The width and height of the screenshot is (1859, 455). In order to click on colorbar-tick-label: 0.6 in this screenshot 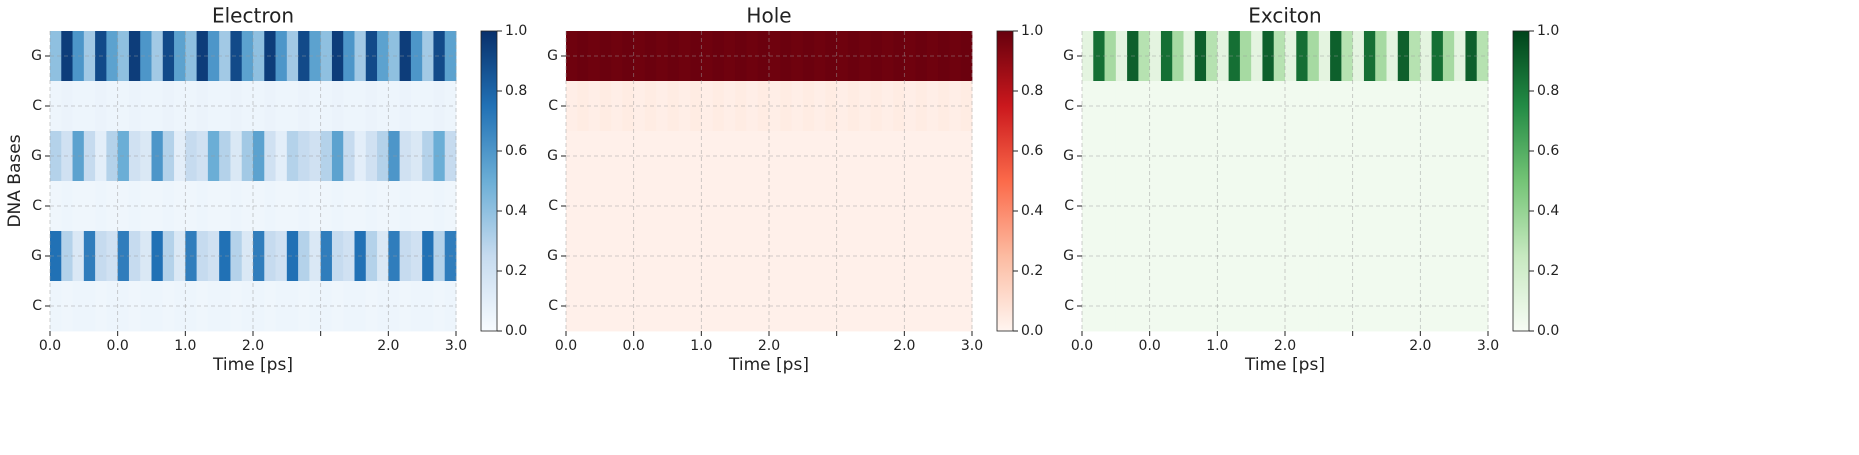, I will do `click(1548, 151)`.